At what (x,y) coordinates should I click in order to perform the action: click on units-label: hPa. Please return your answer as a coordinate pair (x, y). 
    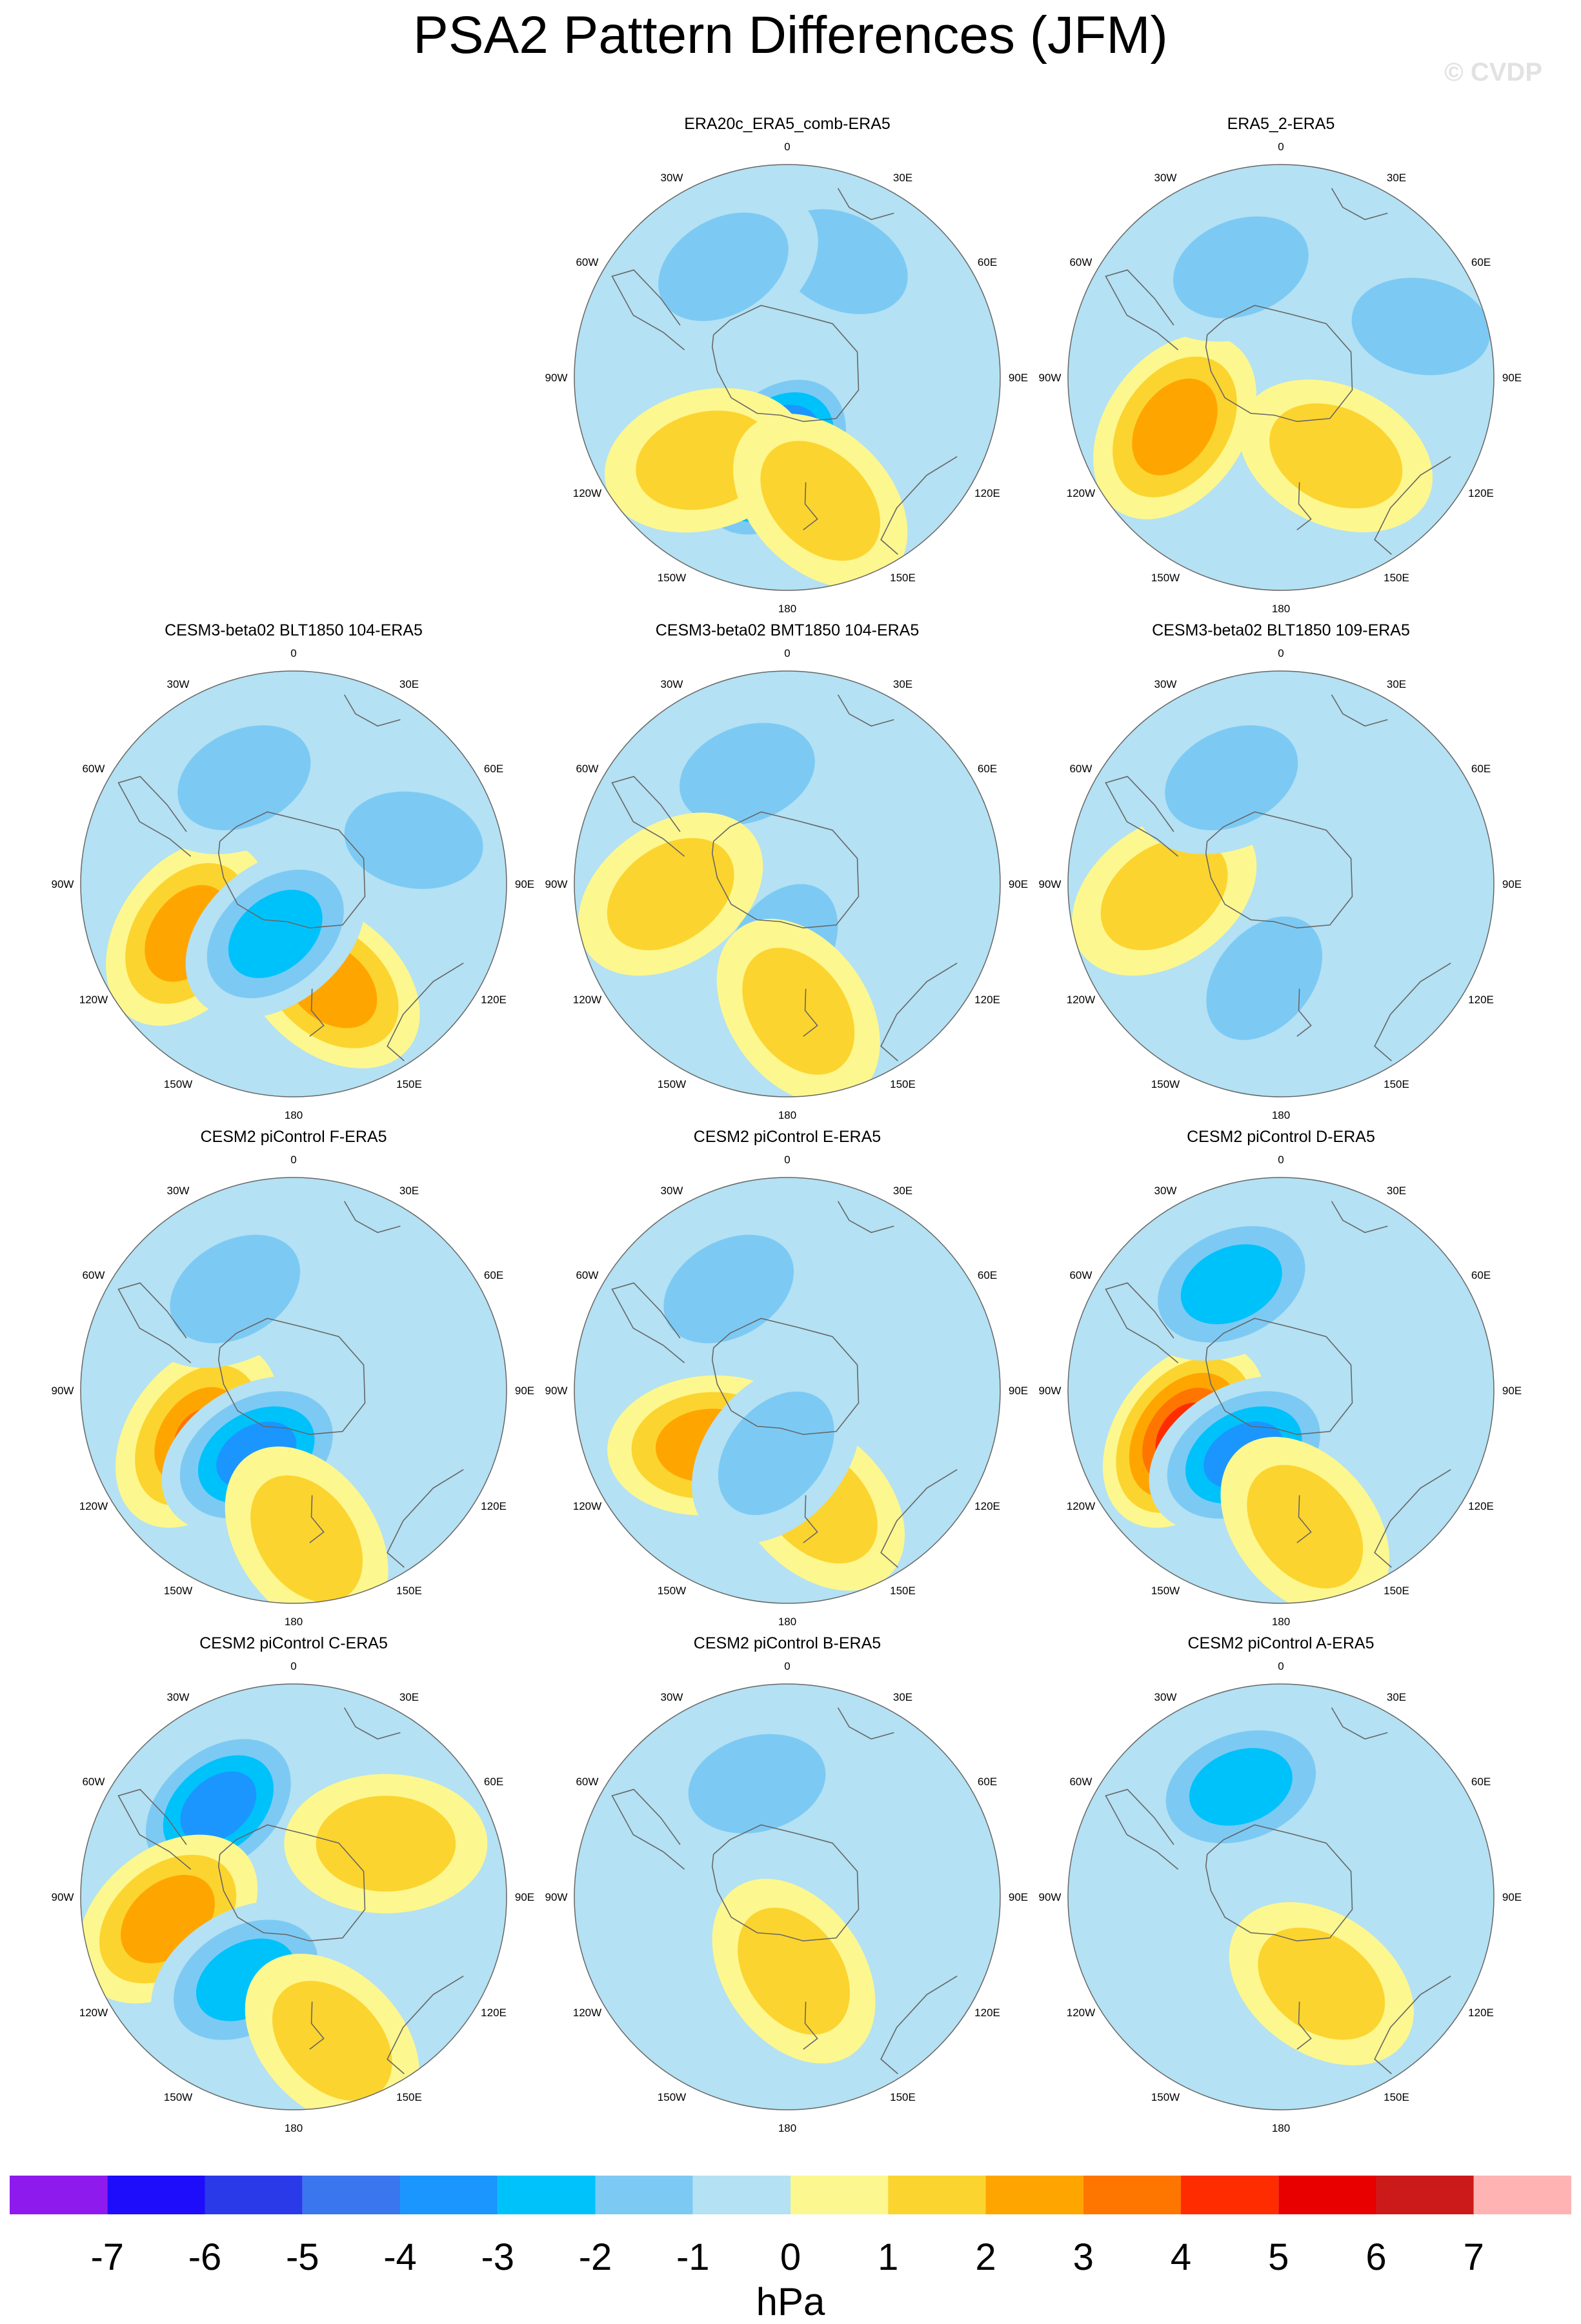
    Looking at the image, I should click on (790, 2301).